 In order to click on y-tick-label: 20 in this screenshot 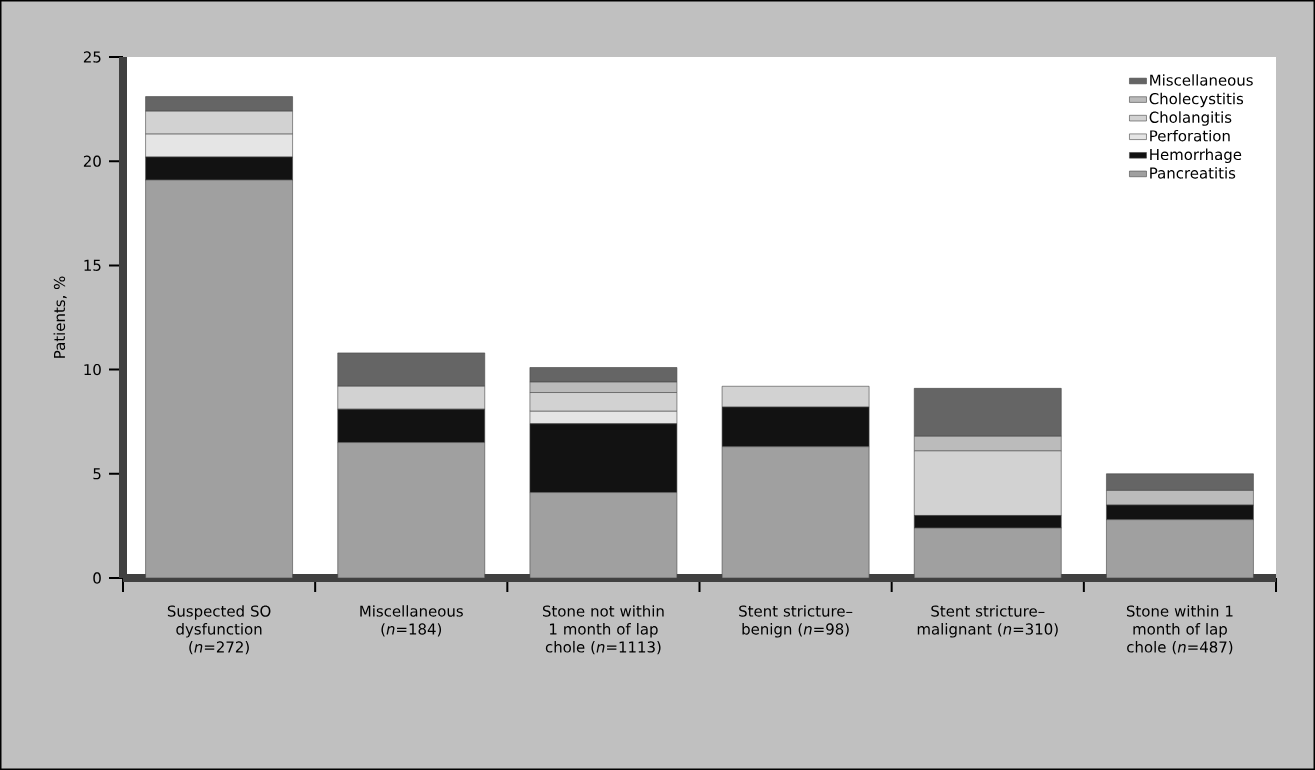, I will do `click(92, 161)`.